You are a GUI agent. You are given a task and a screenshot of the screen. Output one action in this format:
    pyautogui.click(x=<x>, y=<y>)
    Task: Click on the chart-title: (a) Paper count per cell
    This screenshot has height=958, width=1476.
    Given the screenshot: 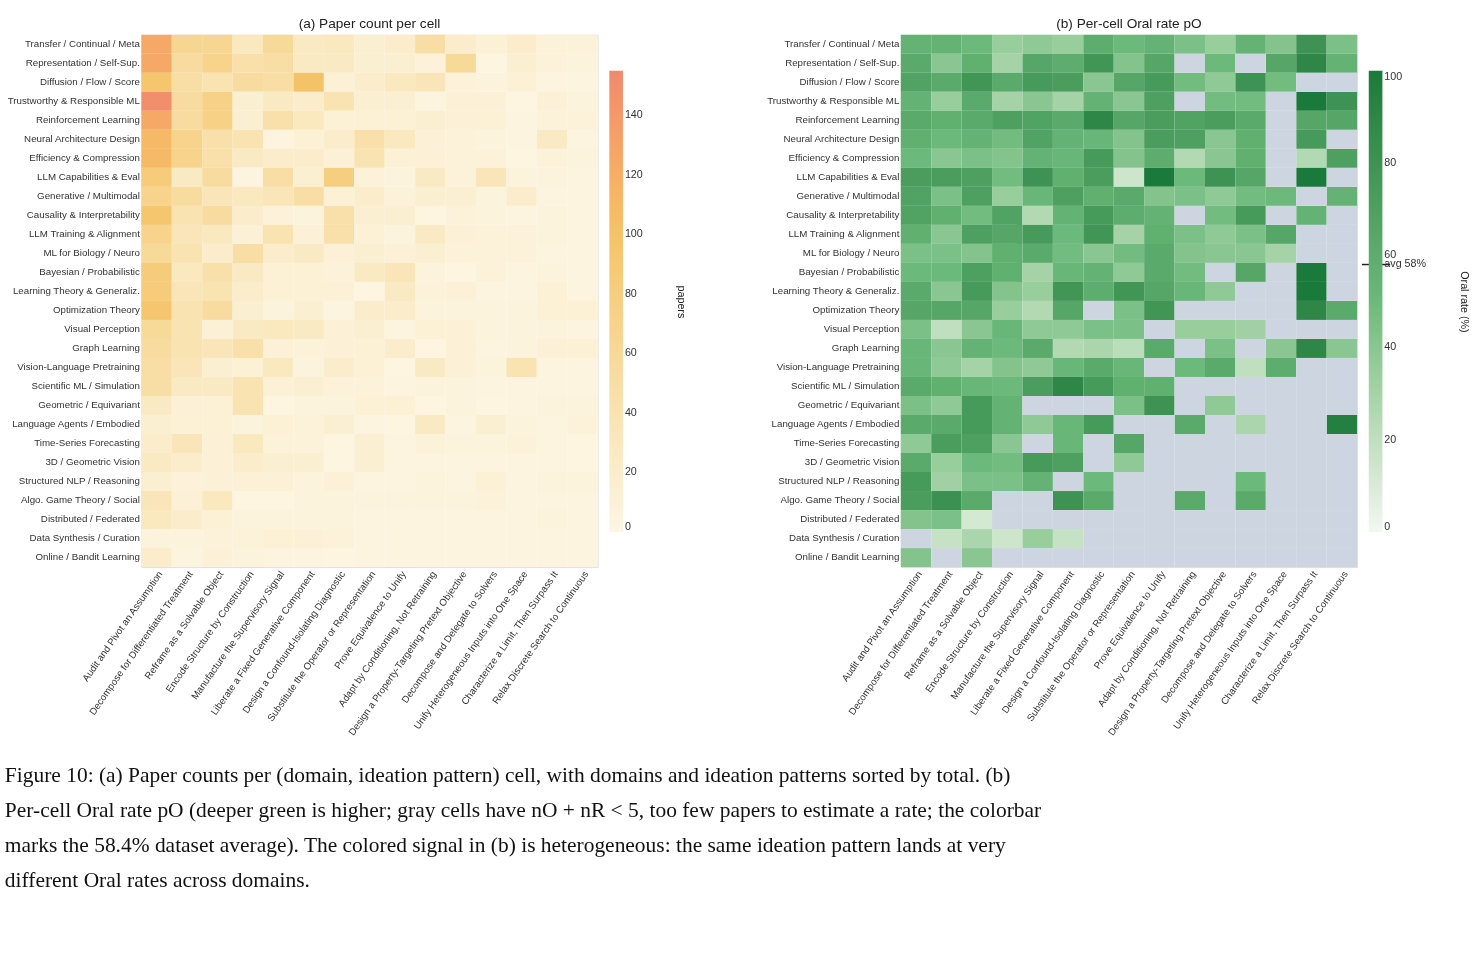 What is the action you would take?
    pyautogui.click(x=369, y=23)
    